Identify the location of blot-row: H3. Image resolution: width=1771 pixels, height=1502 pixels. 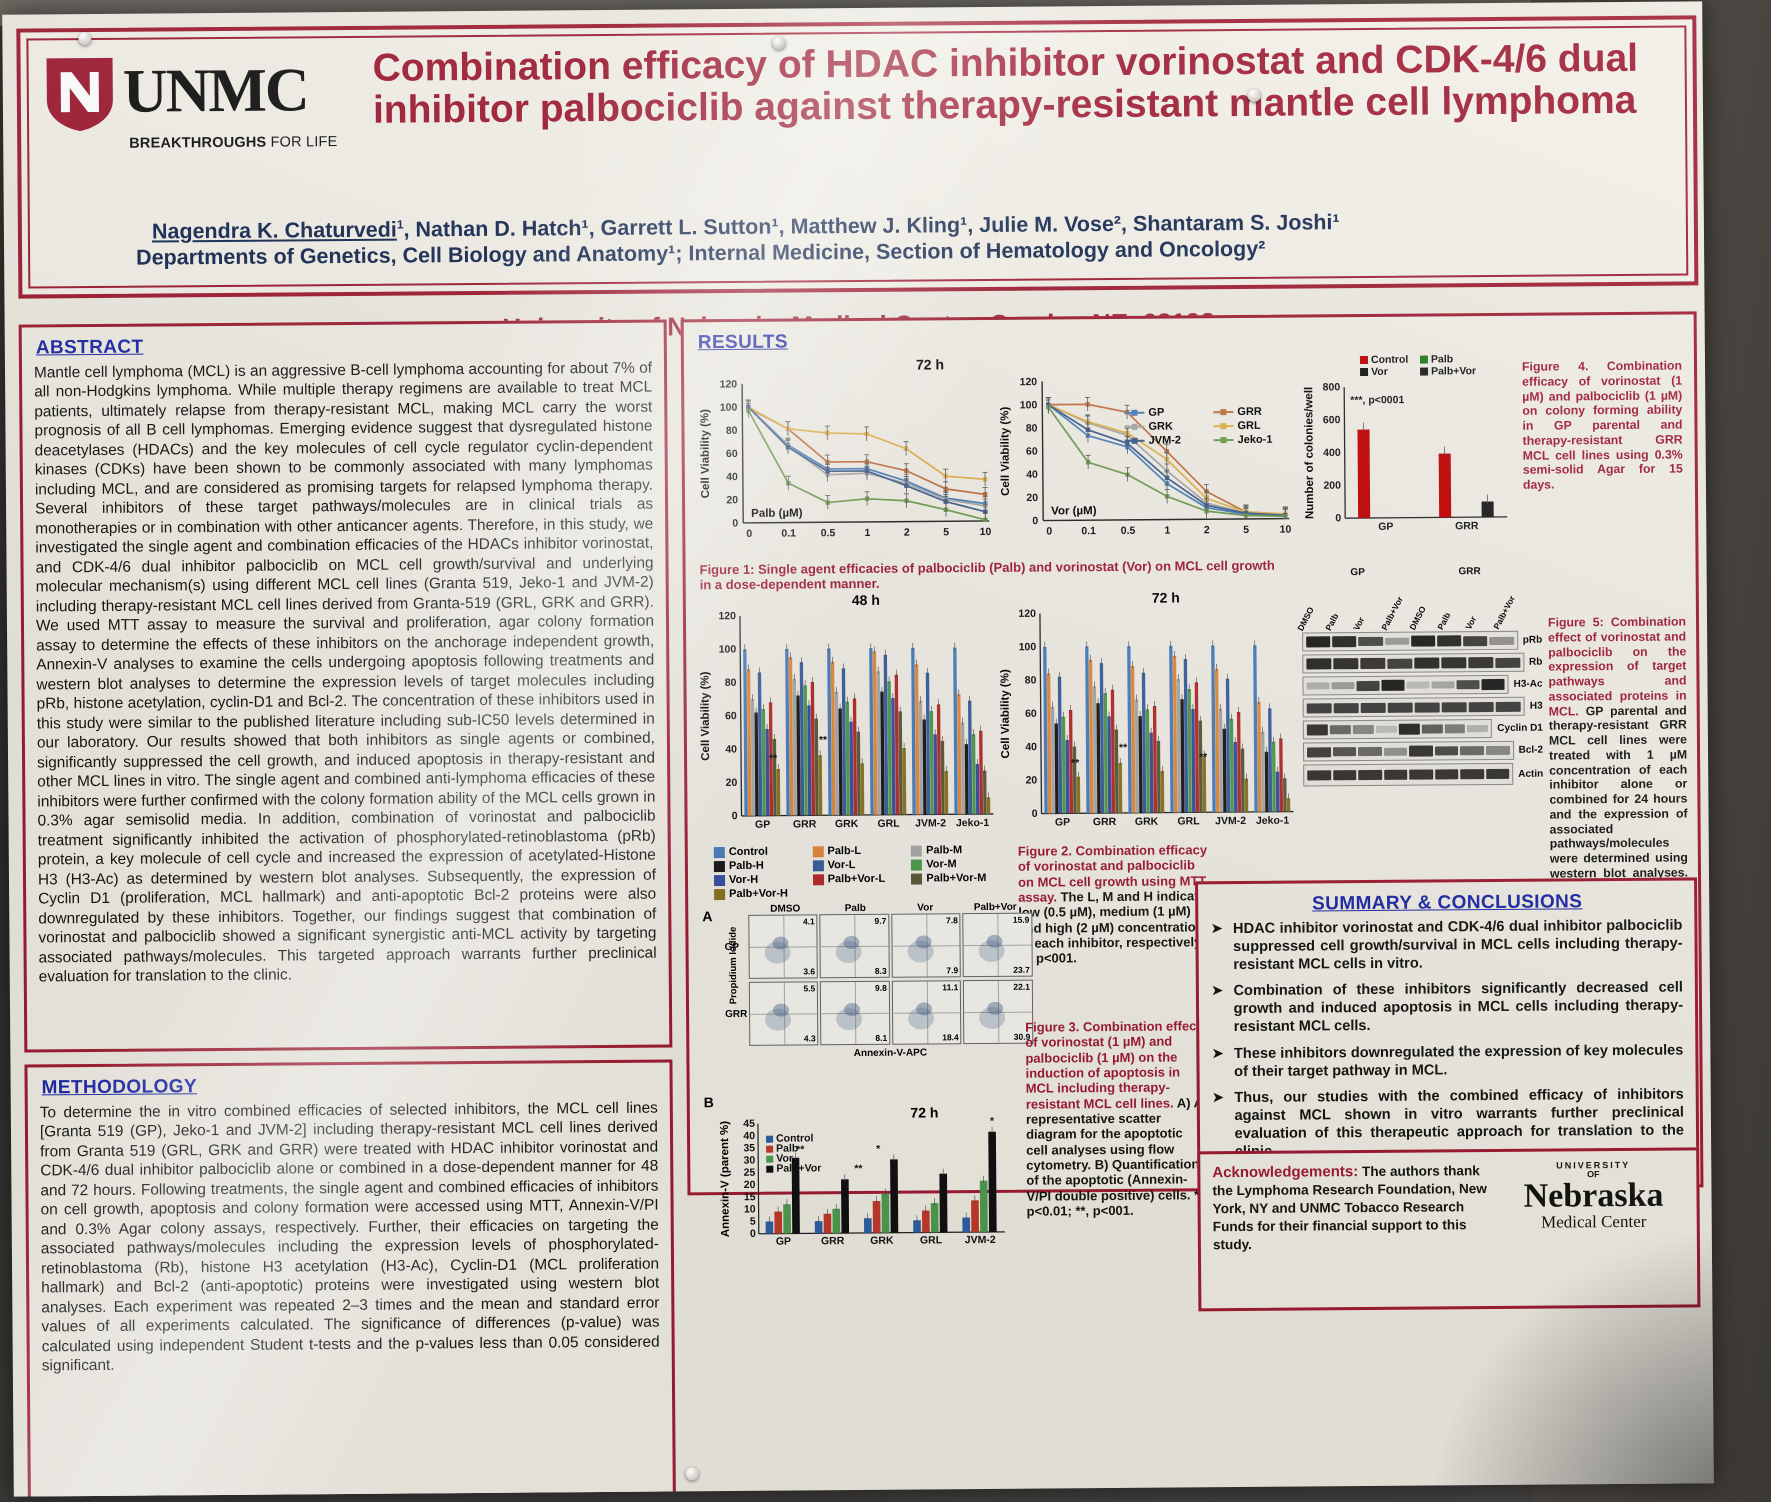
(1422, 707).